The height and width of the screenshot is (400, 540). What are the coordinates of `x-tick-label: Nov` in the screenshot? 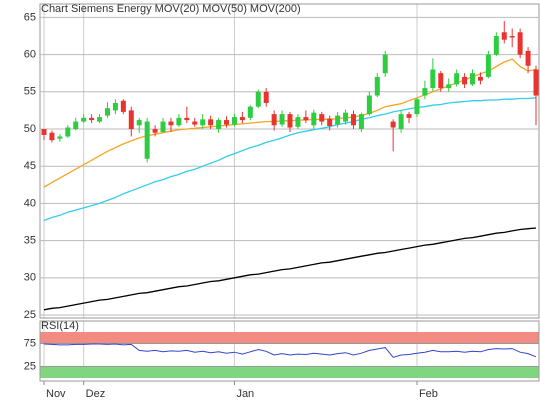 It's located at (56, 394).